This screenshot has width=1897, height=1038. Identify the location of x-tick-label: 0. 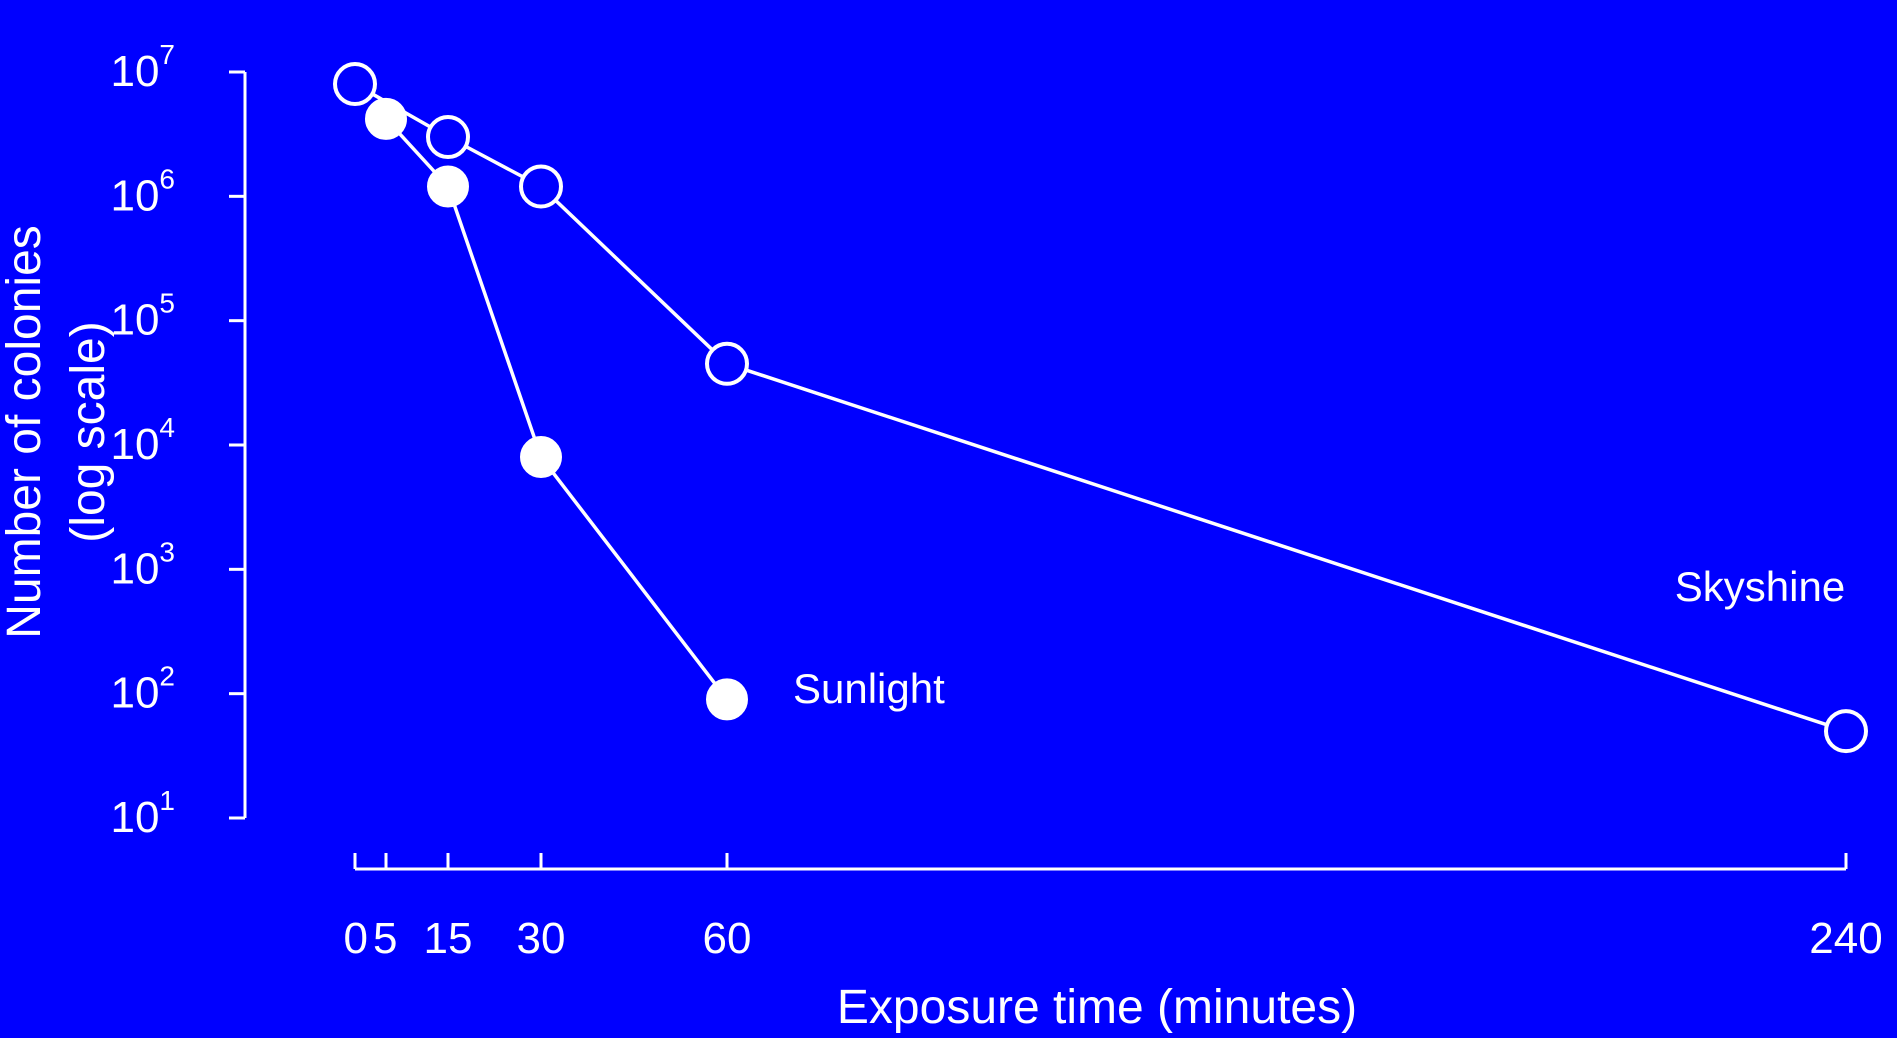
(356, 938).